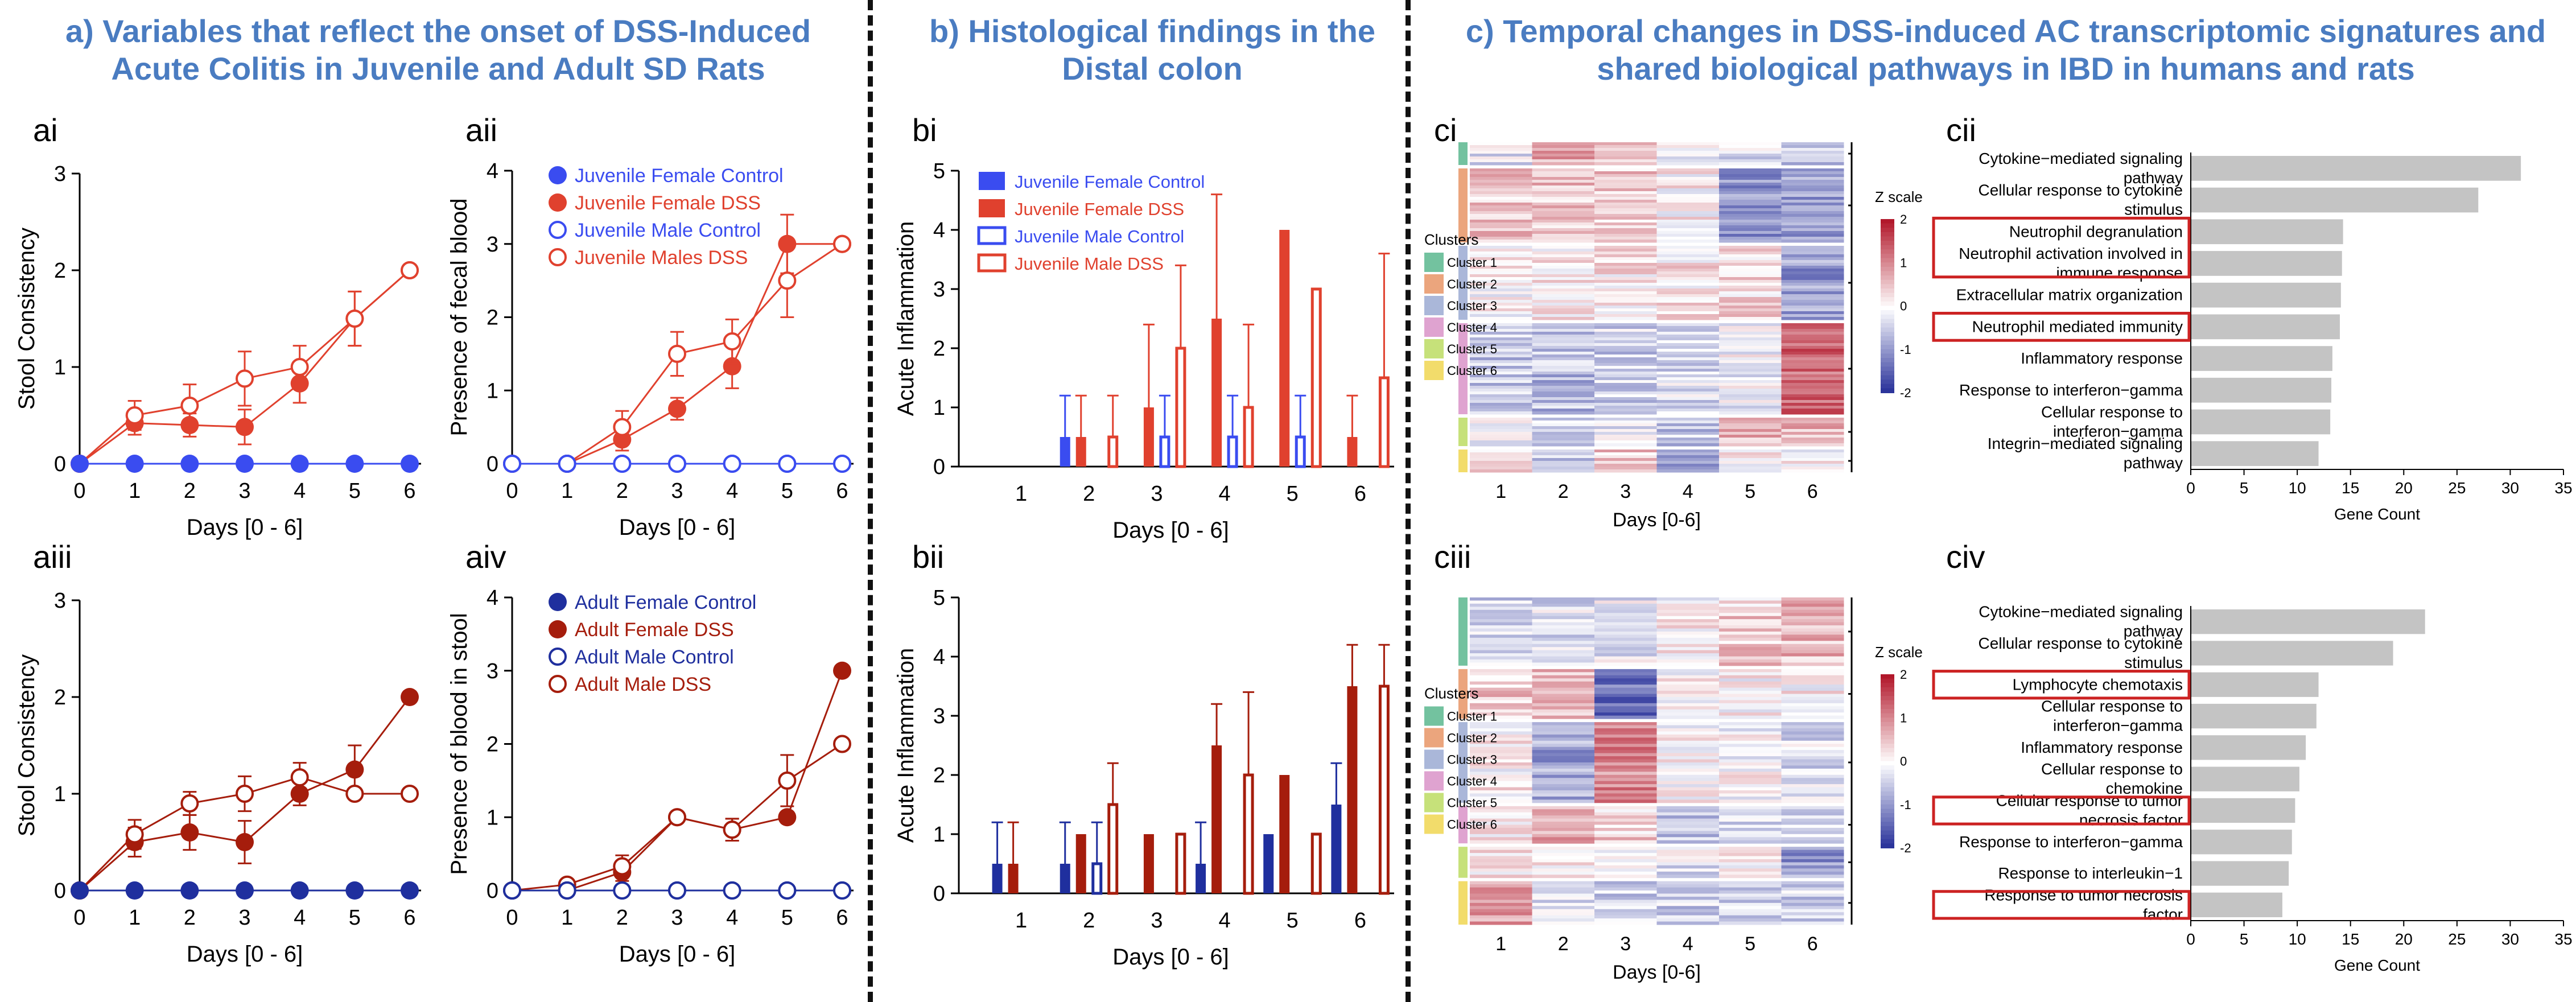 This screenshot has height=1002, width=2576. I want to click on section-b-title-line1: b) Histological findings in the, so click(1152, 31).